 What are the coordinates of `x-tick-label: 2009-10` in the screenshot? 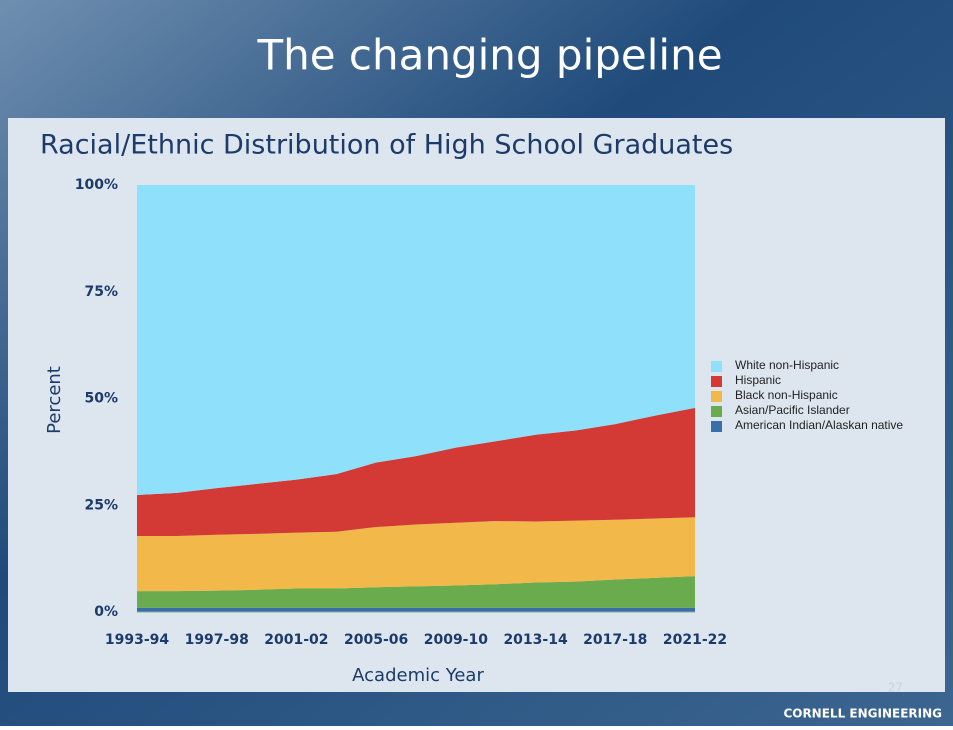 It's located at (456, 640).